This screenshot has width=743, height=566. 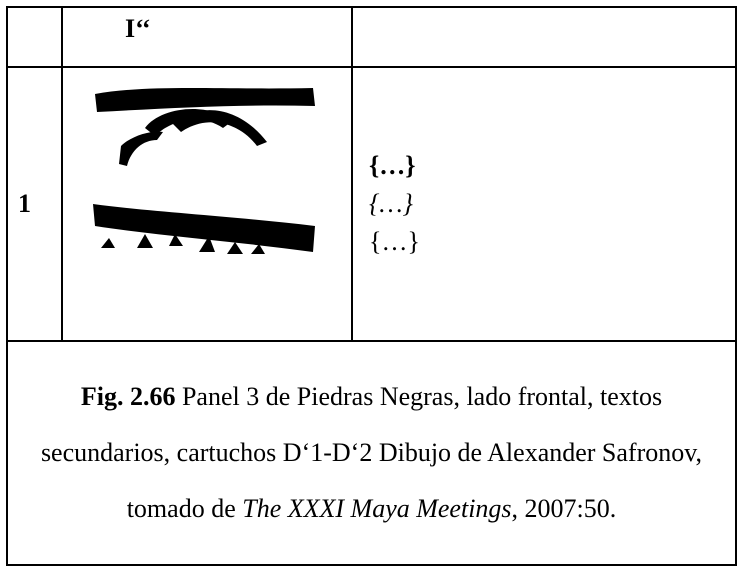 I want to click on header-cell: I‘‘, so click(x=207, y=37).